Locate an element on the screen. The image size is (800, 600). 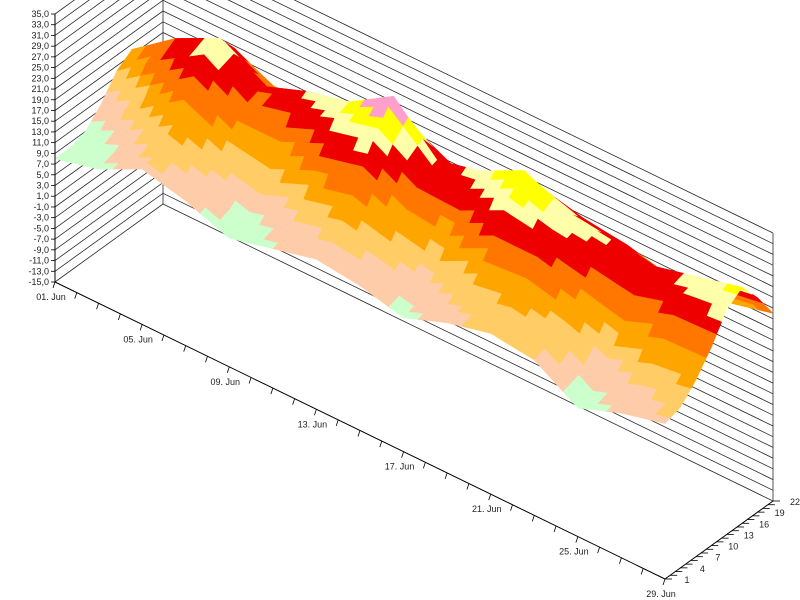
z-tick-label: 9,0 is located at coordinates (42, 153).